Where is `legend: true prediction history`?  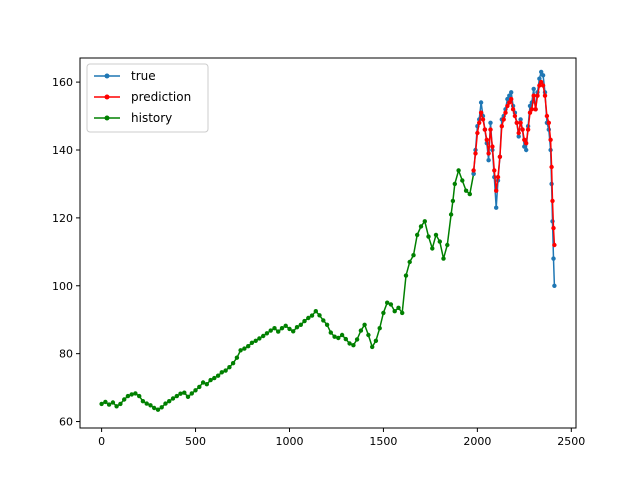
legend: true prediction history is located at coordinates (147, 98).